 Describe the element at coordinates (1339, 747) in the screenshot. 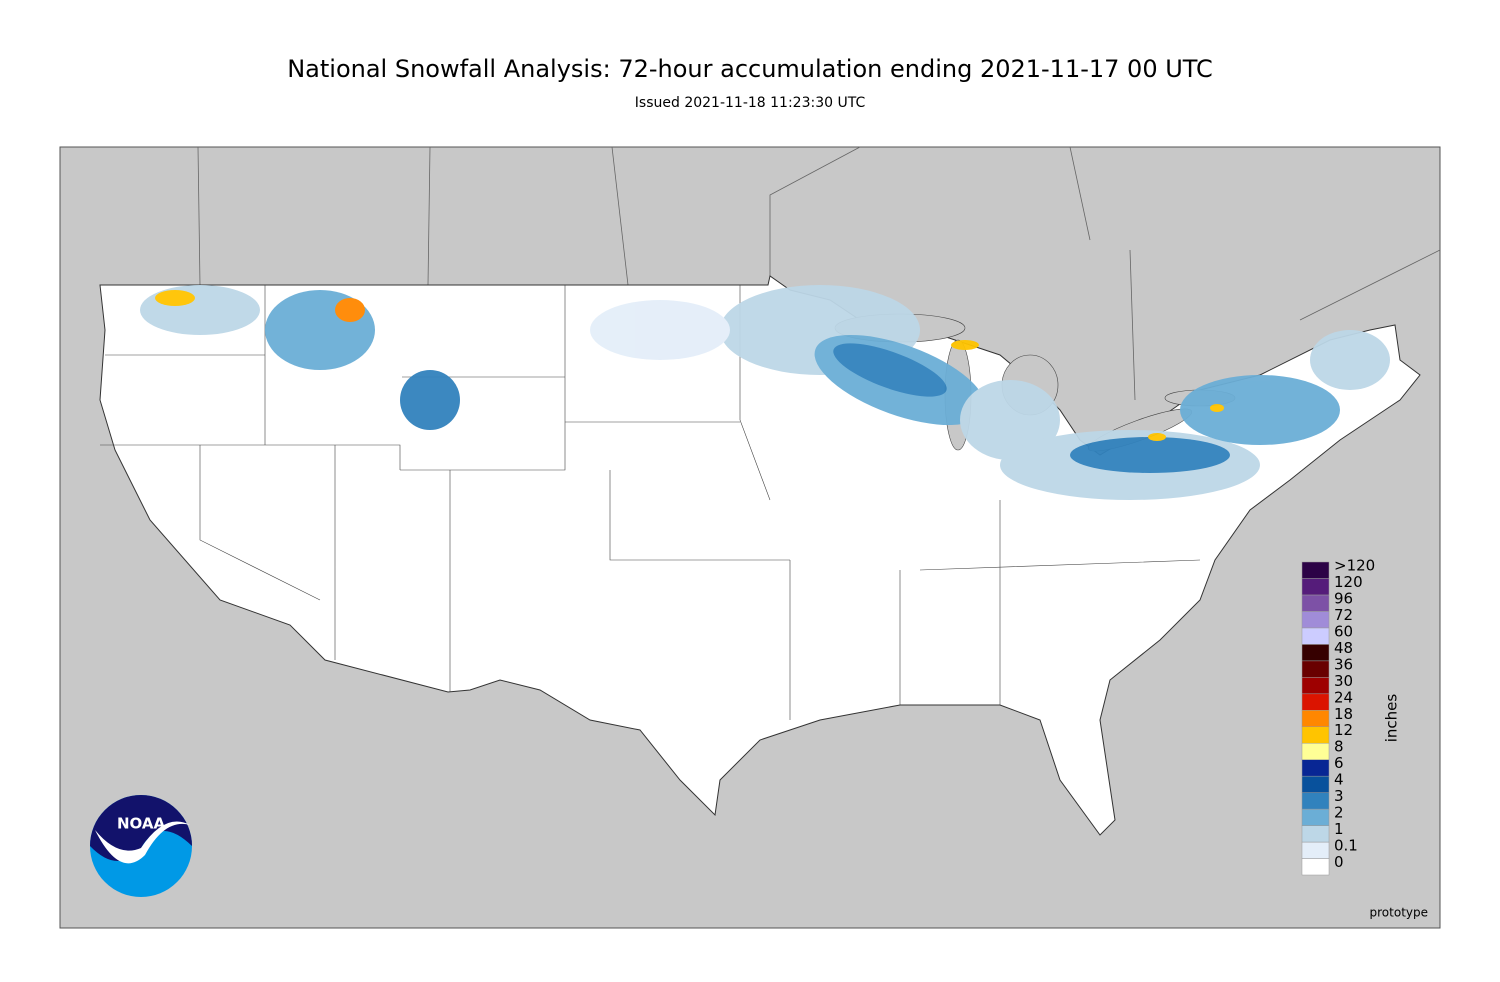

I see `legend-label: 8` at that location.